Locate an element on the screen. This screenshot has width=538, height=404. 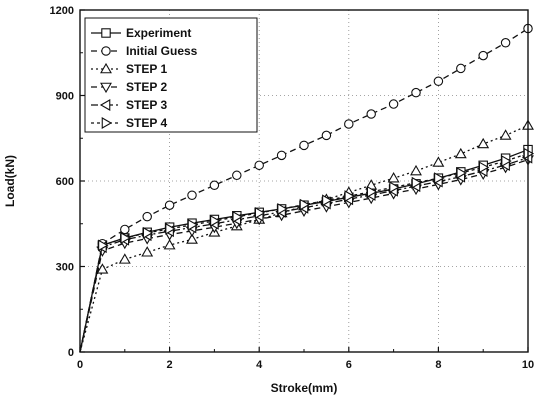
x-axis-title: Stroke(mm) is located at coordinates (304, 388).